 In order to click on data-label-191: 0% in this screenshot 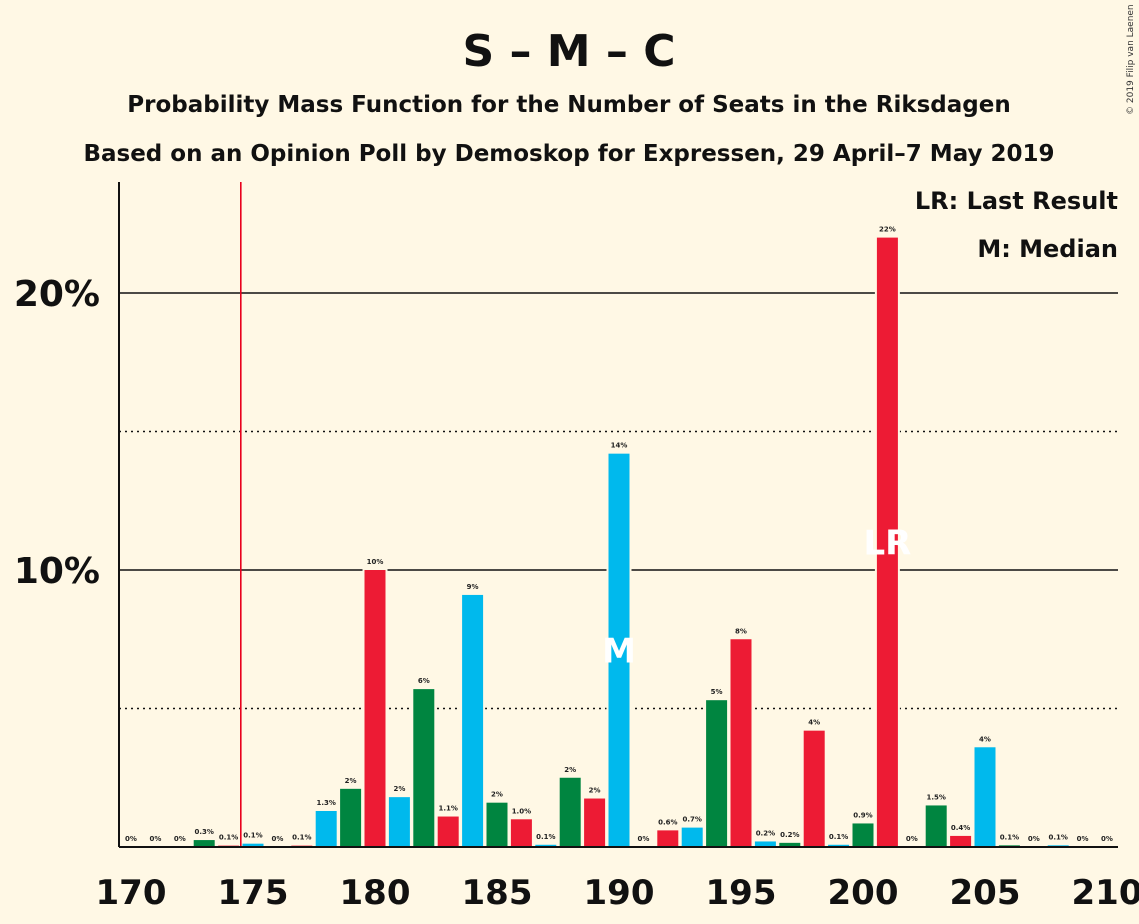, I will do `click(643, 839)`.